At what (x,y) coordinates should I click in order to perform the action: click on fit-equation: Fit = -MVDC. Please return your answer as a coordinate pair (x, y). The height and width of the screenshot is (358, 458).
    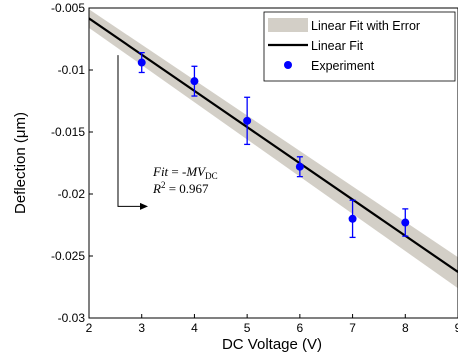
    Looking at the image, I should click on (185, 172).